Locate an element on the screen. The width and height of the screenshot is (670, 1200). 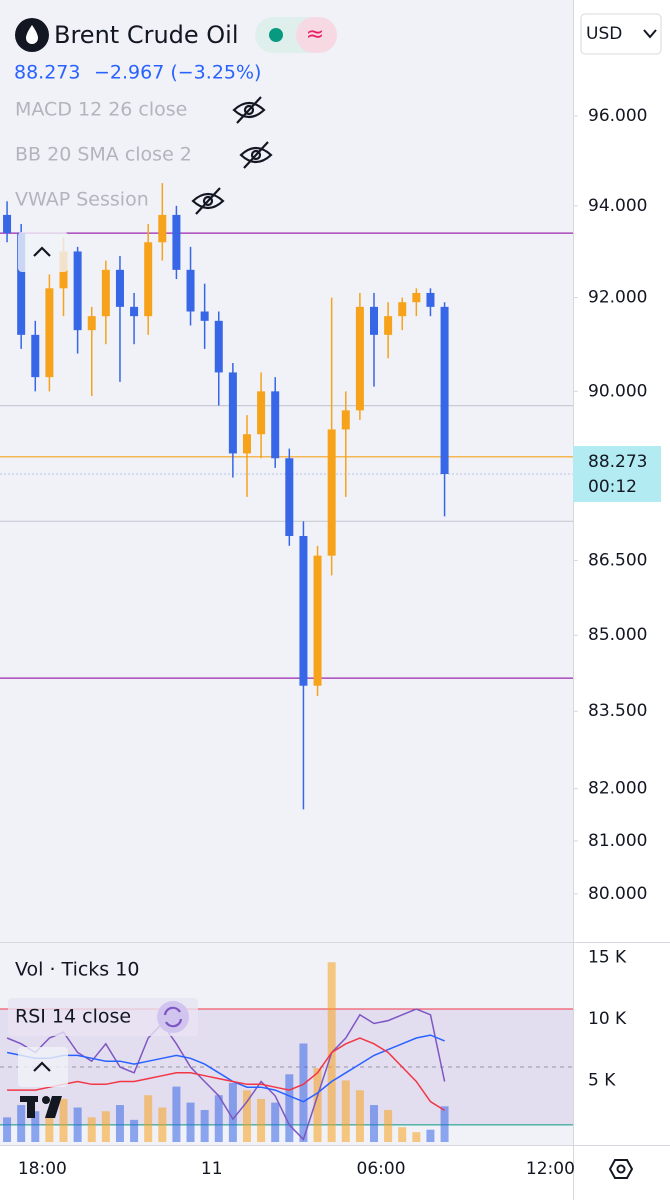
y-tick-label: 94.000 is located at coordinates (617, 206).